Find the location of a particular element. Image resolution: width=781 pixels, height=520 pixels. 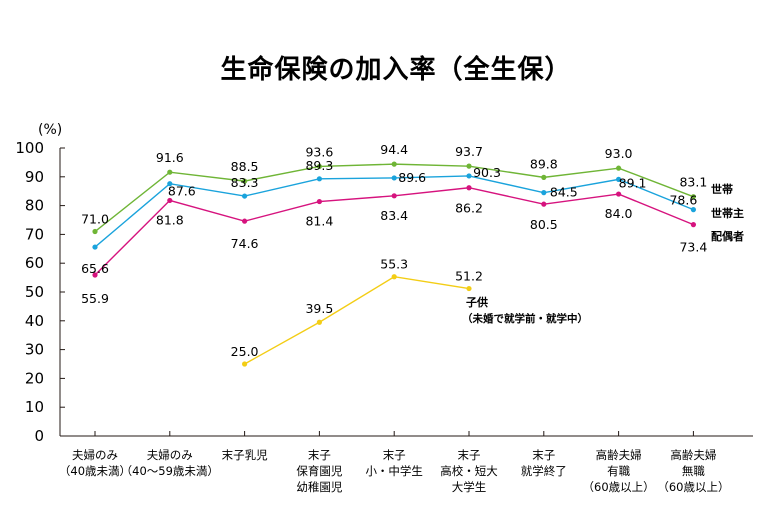

data-label: 91.6 is located at coordinates (170, 157).